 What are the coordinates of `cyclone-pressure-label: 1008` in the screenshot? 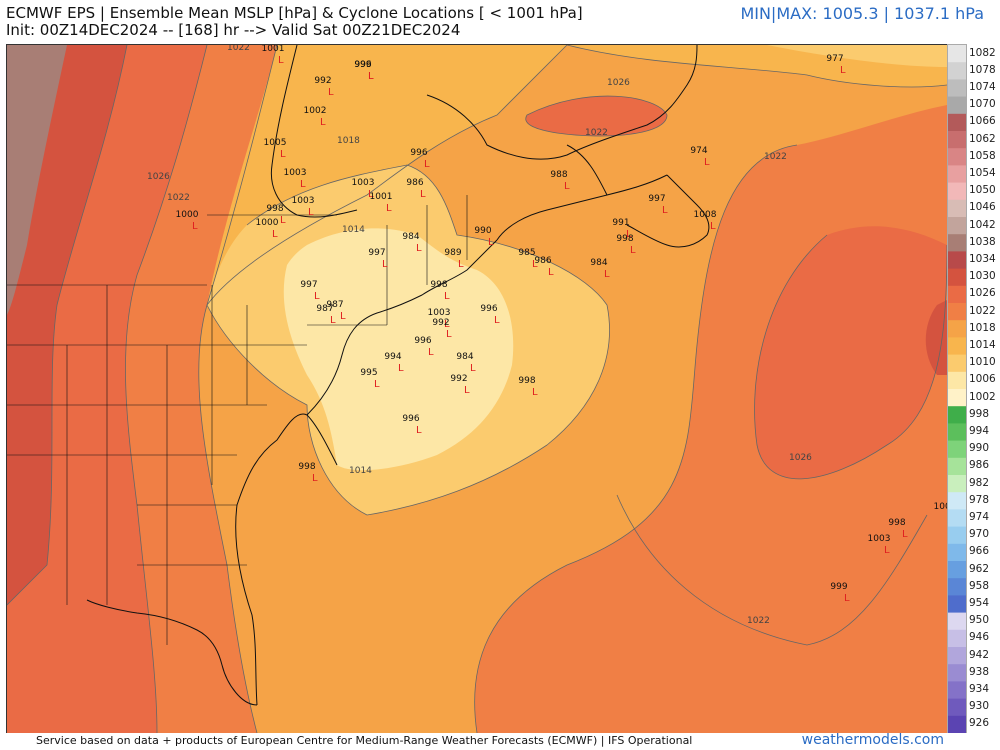 It's located at (705, 215).